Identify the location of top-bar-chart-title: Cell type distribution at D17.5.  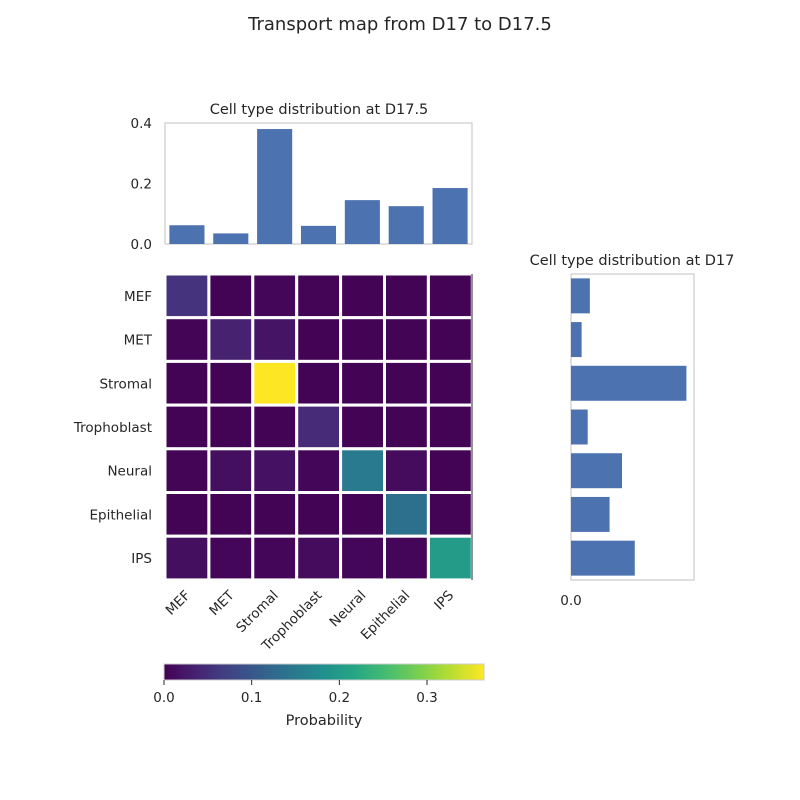
(319, 110).